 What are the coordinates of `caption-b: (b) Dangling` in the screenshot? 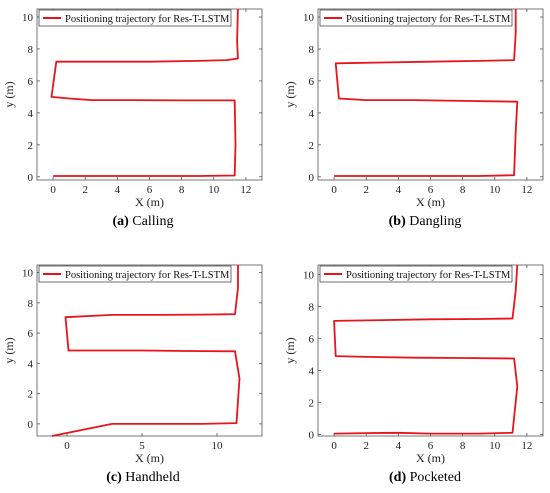 It's located at (425, 222).